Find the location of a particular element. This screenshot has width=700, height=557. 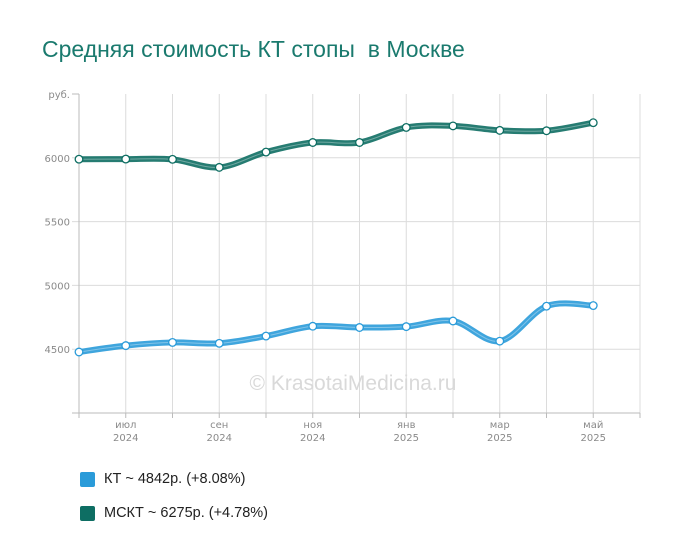

series-kt is located at coordinates (336, 328).